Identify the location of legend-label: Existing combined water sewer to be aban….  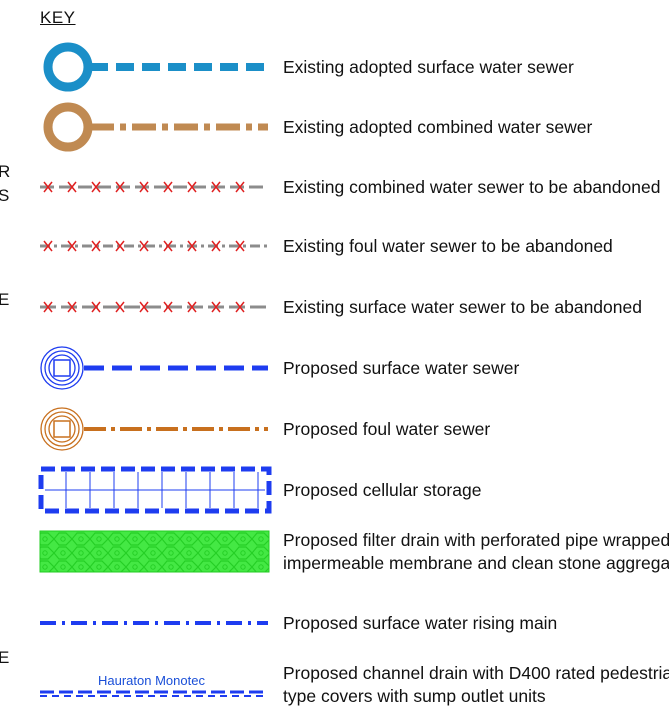
(472, 187).